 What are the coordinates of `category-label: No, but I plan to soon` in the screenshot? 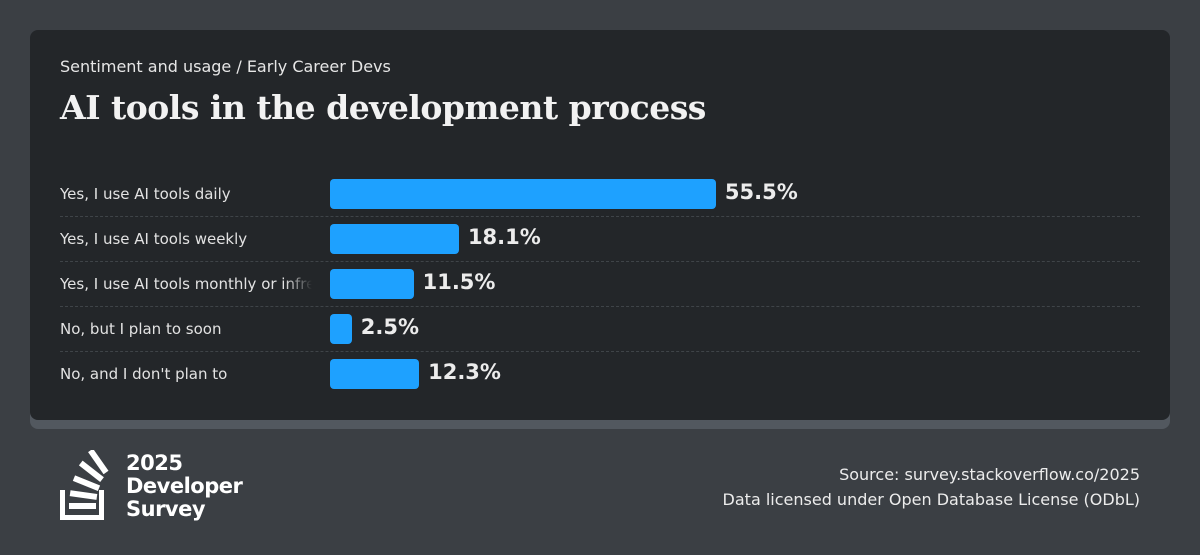 It's located at (141, 329).